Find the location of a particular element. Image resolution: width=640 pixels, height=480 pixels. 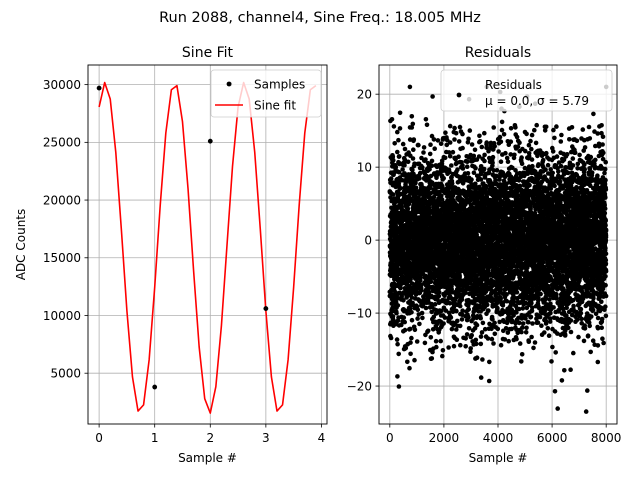

legend-samples-marker is located at coordinates (229, 84).